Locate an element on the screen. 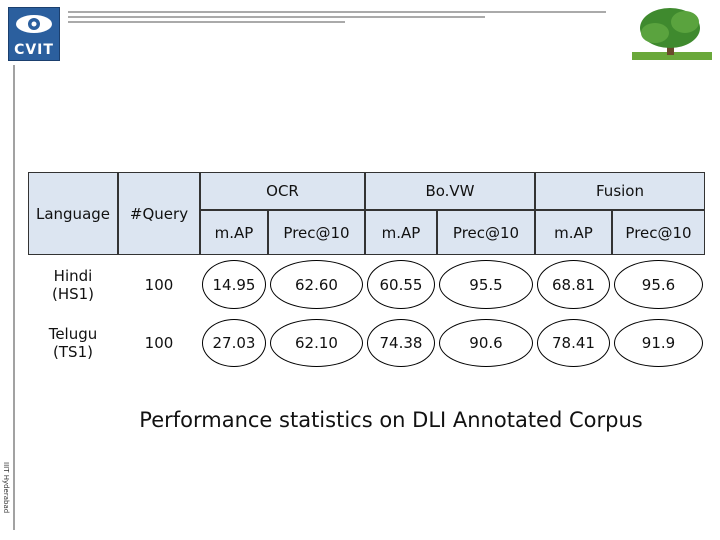 The height and width of the screenshot is (540, 720). cell-value: 95.5 is located at coordinates (486, 284).